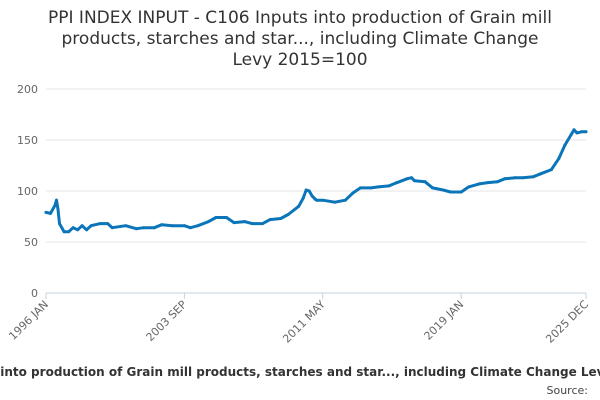 The image size is (600, 400). I want to click on x-tick-label: 2025 DEC, so click(567, 322).